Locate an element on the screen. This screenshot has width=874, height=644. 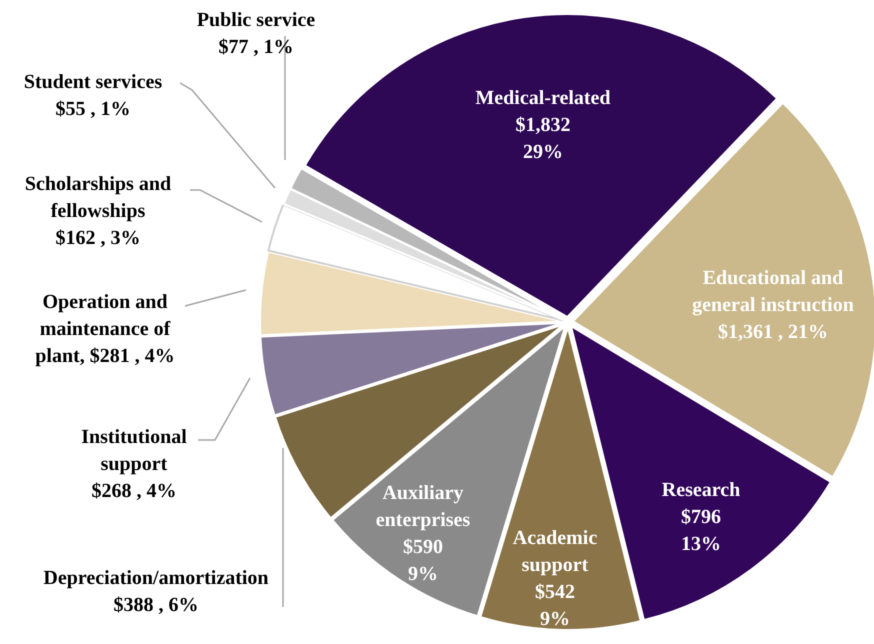
data-label: $1,361 , 21% is located at coordinates (773, 332).